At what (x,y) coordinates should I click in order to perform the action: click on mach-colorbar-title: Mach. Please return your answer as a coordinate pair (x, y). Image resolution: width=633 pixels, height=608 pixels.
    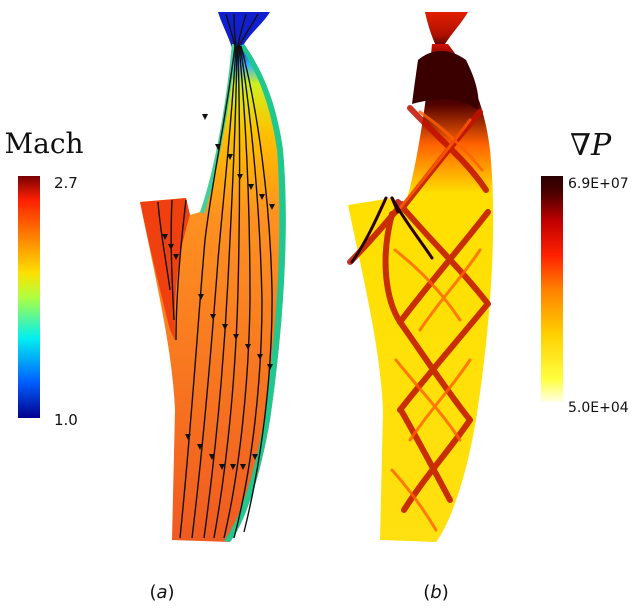
    Looking at the image, I should click on (43, 143).